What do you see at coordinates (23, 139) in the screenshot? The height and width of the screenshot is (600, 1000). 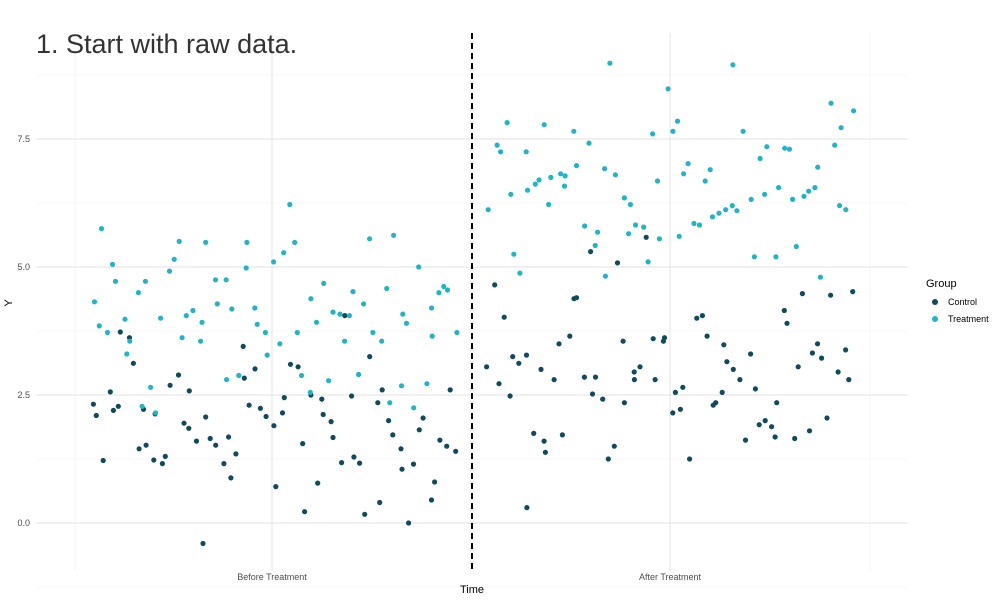 I see `y-tick-label: 7.5` at bounding box center [23, 139].